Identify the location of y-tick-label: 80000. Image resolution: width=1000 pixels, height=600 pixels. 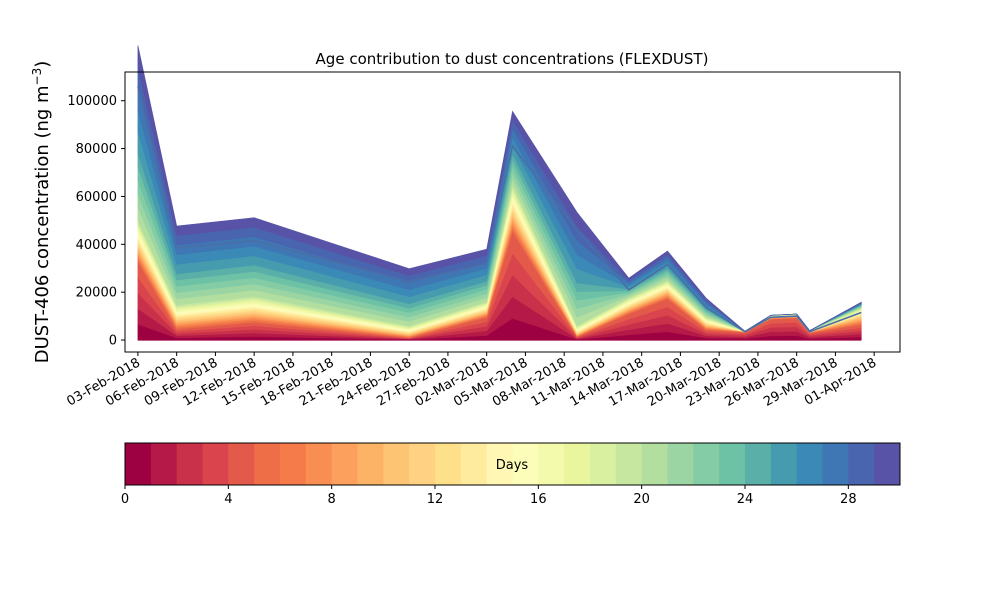
(96, 149).